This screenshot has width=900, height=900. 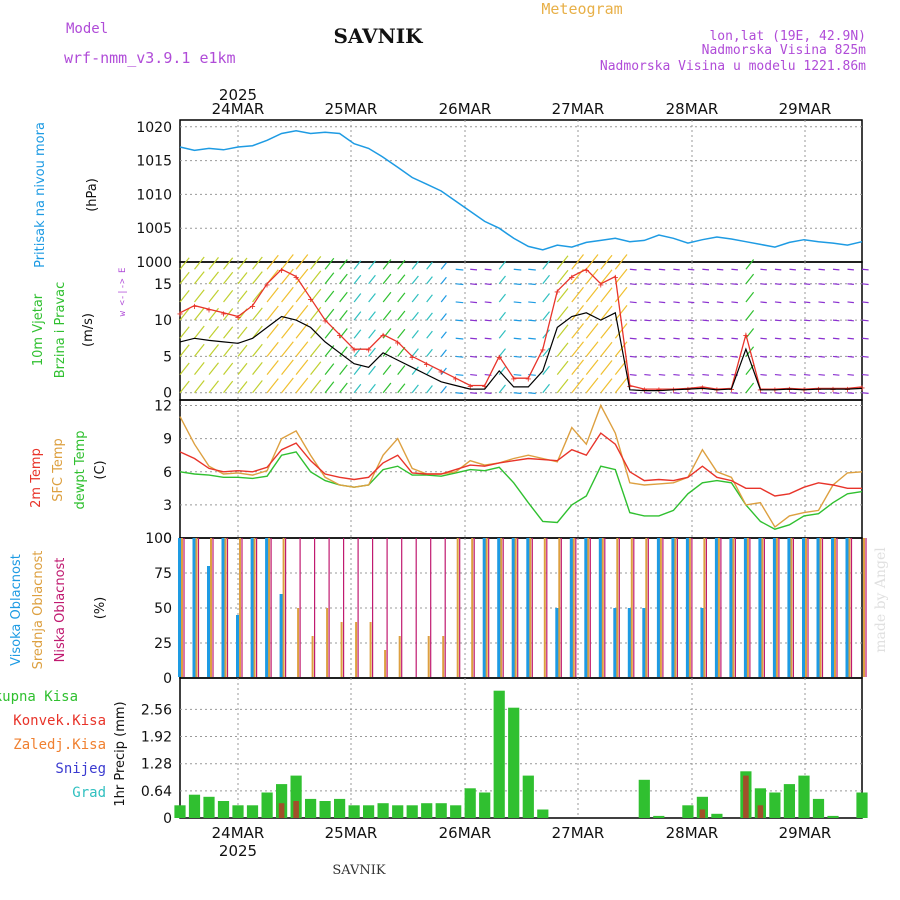 I want to click on y-tick-label: 9, so click(x=167, y=440).